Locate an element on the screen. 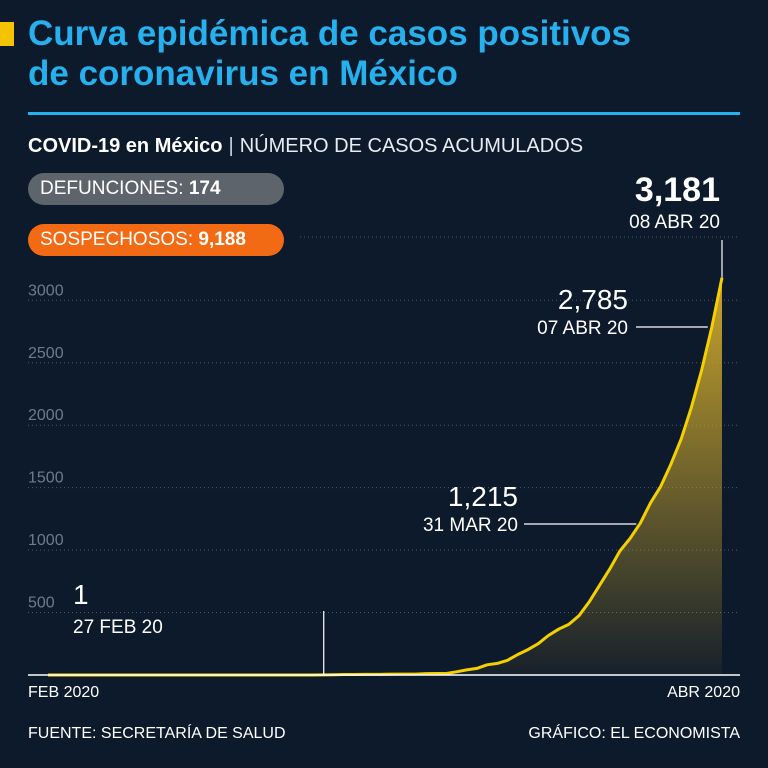 The image size is (768, 768). suspects-label: SOSPECHOSOS: is located at coordinates (117, 239).